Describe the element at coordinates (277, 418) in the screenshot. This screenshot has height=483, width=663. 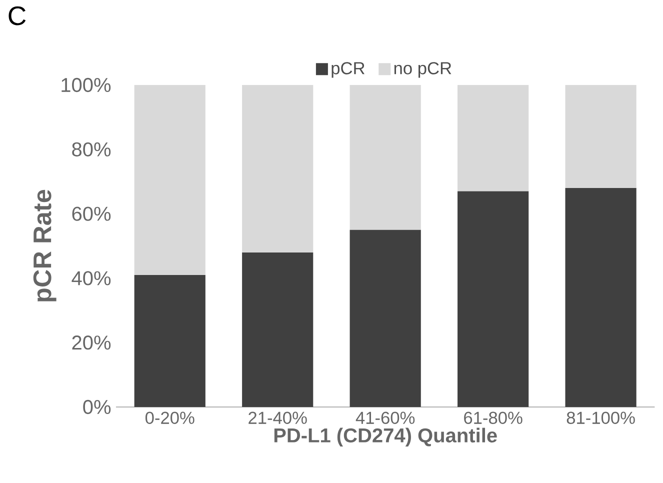
I see `x-tick-label: 21-40%` at that location.